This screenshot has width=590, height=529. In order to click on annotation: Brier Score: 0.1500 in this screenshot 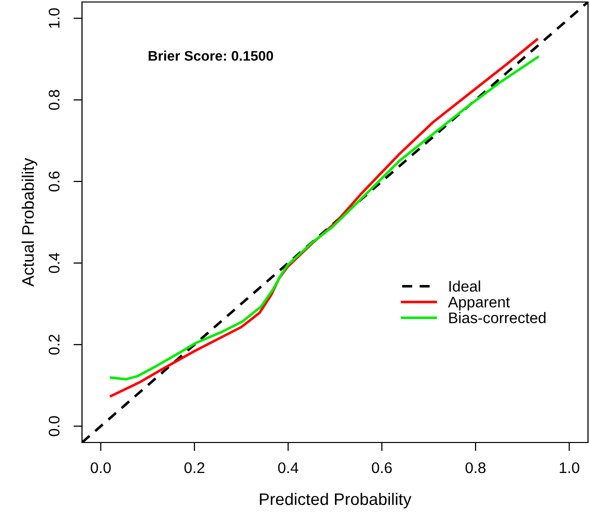, I will do `click(211, 55)`.